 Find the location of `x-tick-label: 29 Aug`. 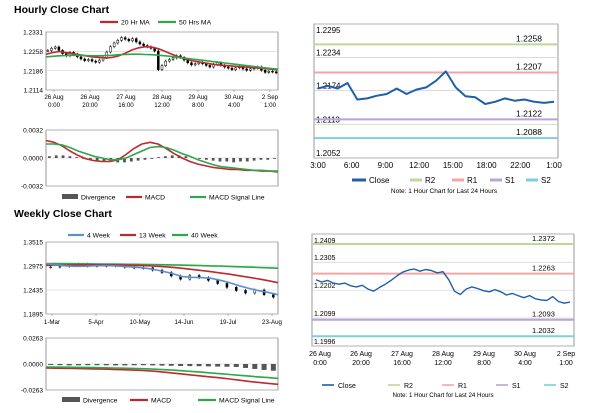

x-tick-label: 29 Aug is located at coordinates (198, 97).